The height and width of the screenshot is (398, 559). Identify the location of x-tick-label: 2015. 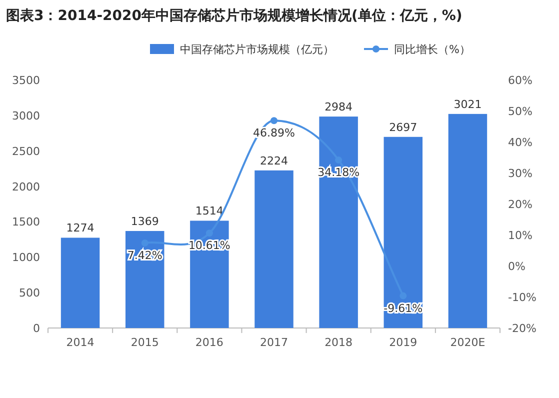
(144, 342).